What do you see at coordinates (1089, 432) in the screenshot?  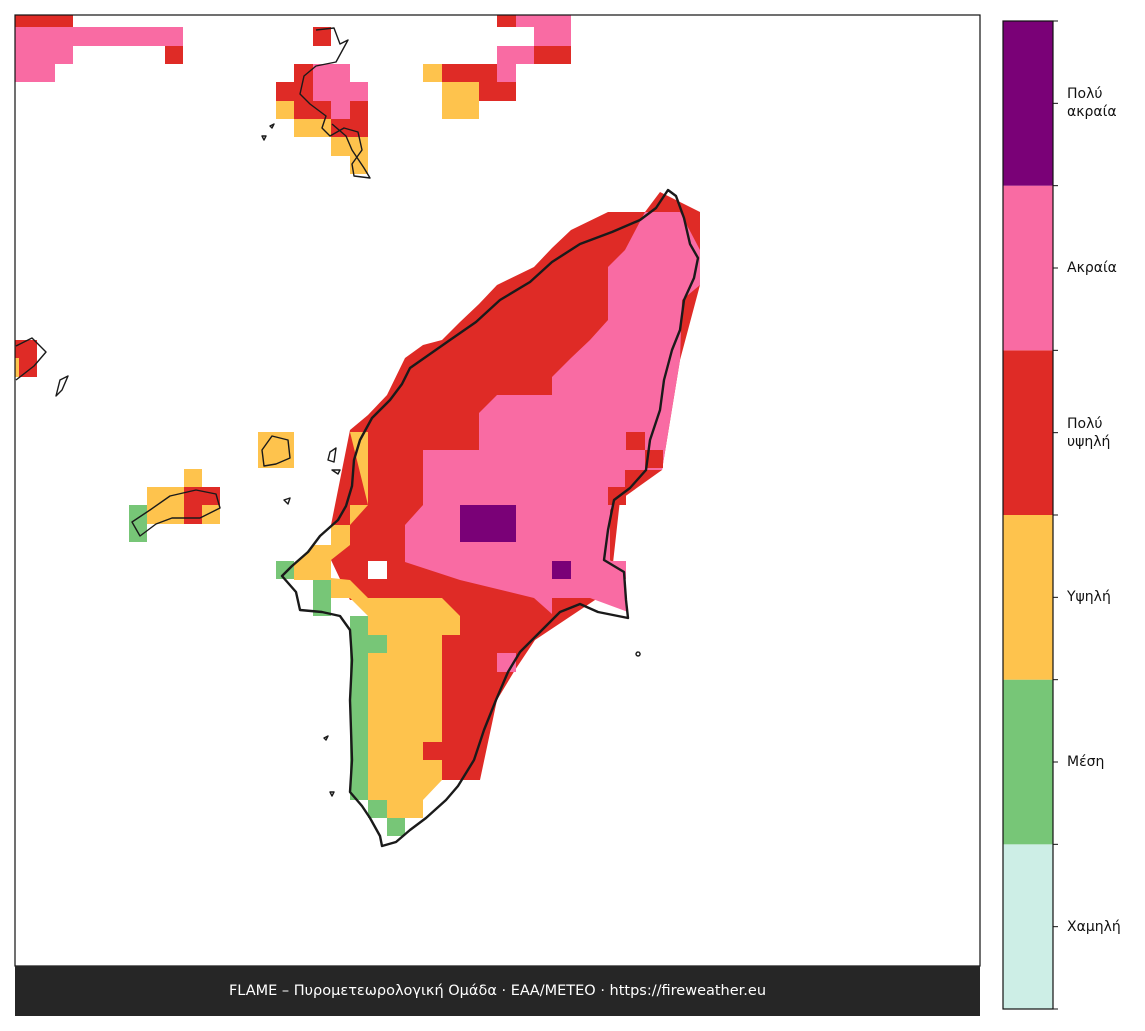 I see `legend-label: Πολύ υψηλή` at bounding box center [1089, 432].